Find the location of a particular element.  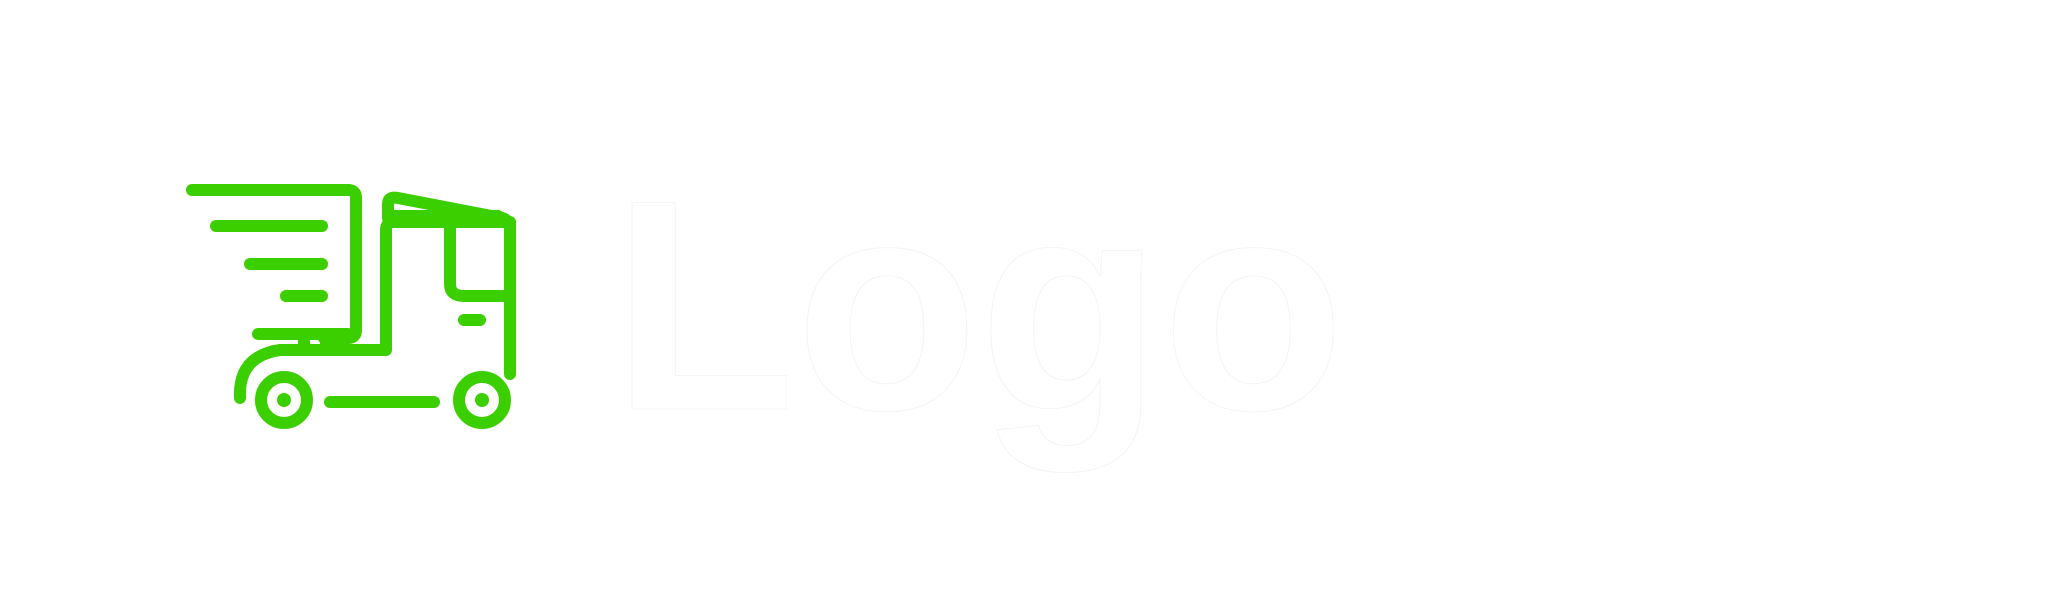

moving-truck-icon is located at coordinates (351, 306).